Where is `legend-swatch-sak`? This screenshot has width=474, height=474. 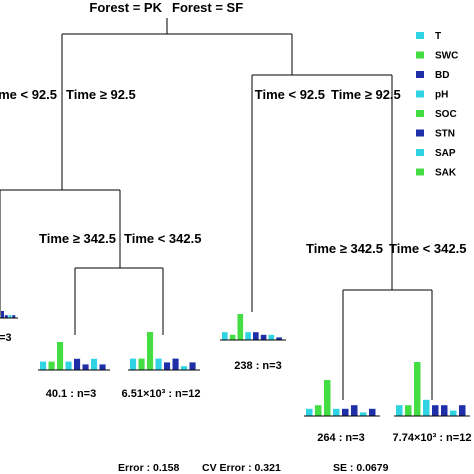 legend-swatch-sak is located at coordinates (420, 172).